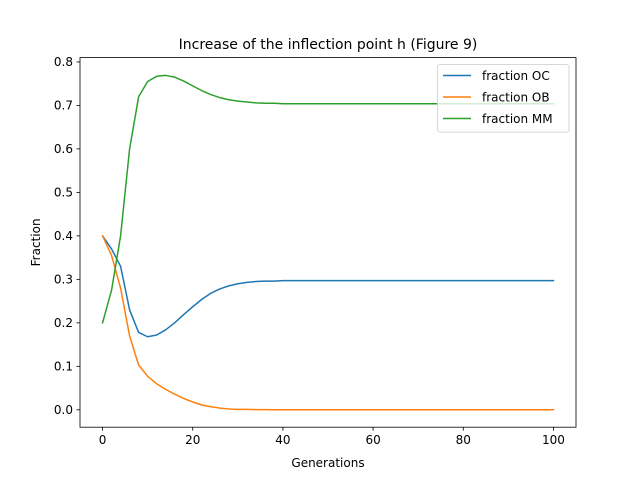  What do you see at coordinates (517, 119) in the screenshot?
I see `legend-label: fraction MM` at bounding box center [517, 119].